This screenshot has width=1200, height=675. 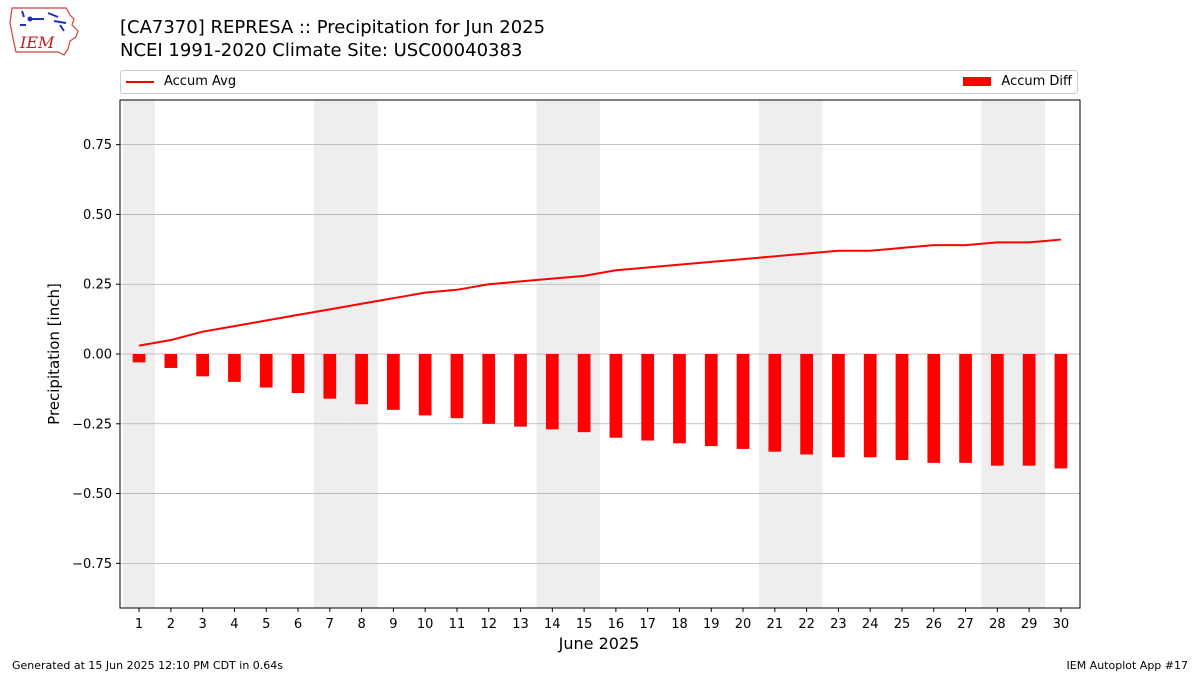 I want to click on x-axis-label: June 2025, so click(x=599, y=643).